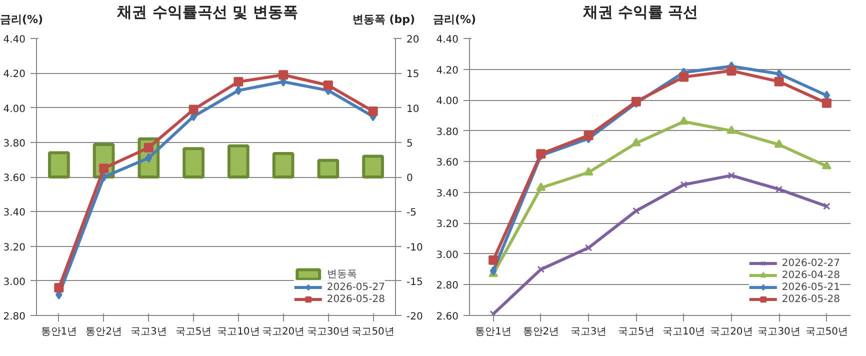 This screenshot has height=356, width=866. What do you see at coordinates (413, 74) in the screenshot?
I see `y2-tick-label: 15` at bounding box center [413, 74].